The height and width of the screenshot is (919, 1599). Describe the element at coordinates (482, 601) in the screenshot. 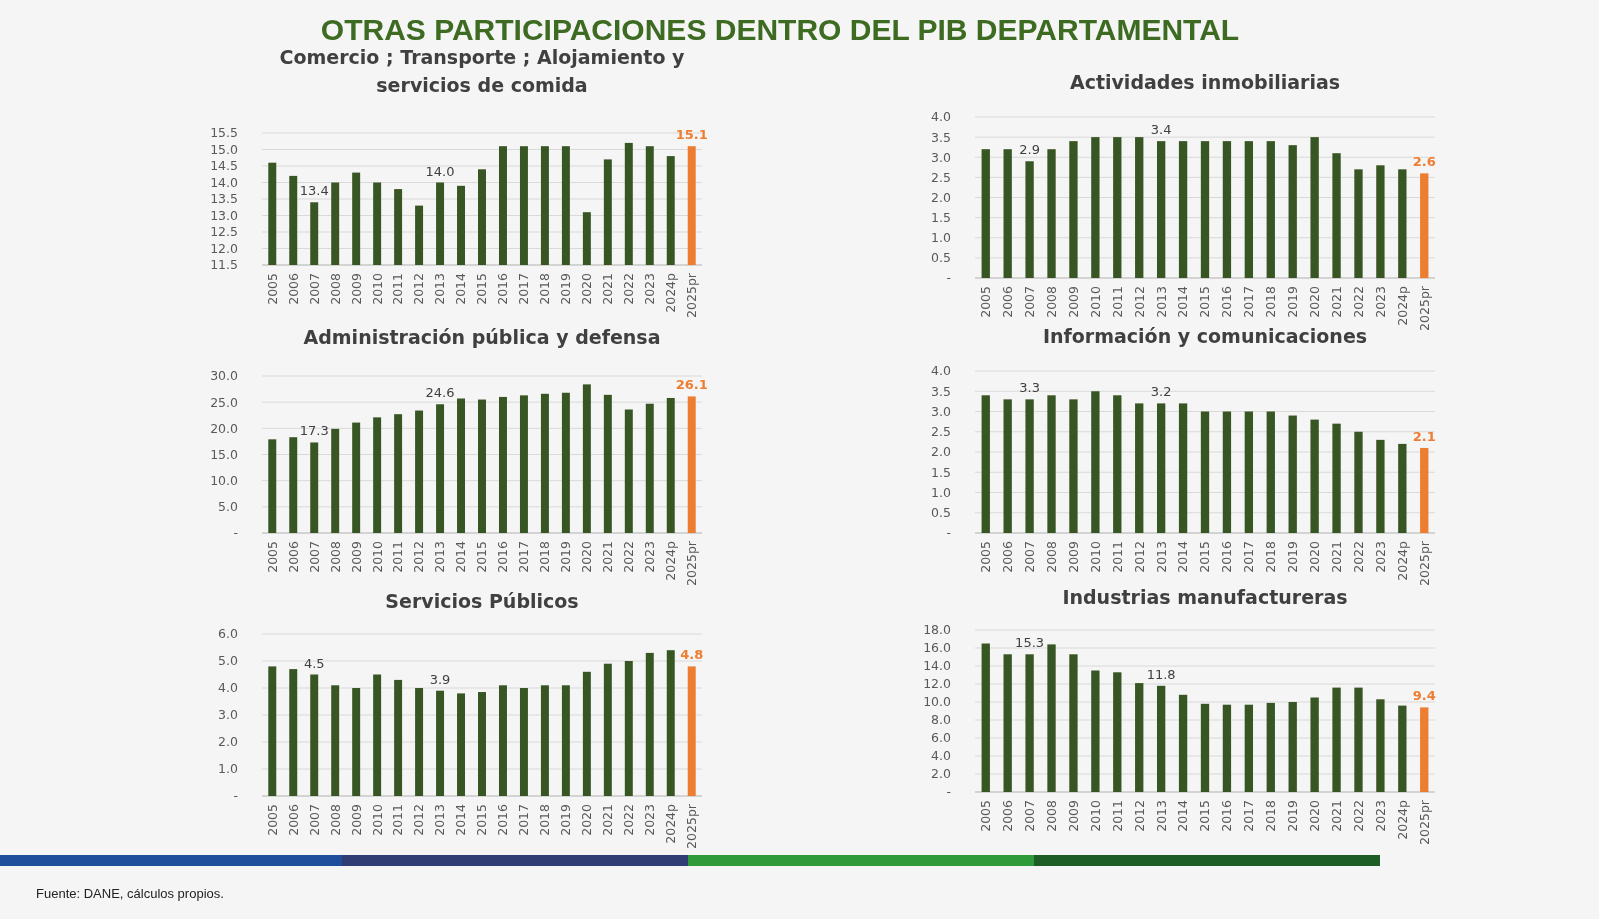

I see `chart-title: Servicios Públicos` at that location.